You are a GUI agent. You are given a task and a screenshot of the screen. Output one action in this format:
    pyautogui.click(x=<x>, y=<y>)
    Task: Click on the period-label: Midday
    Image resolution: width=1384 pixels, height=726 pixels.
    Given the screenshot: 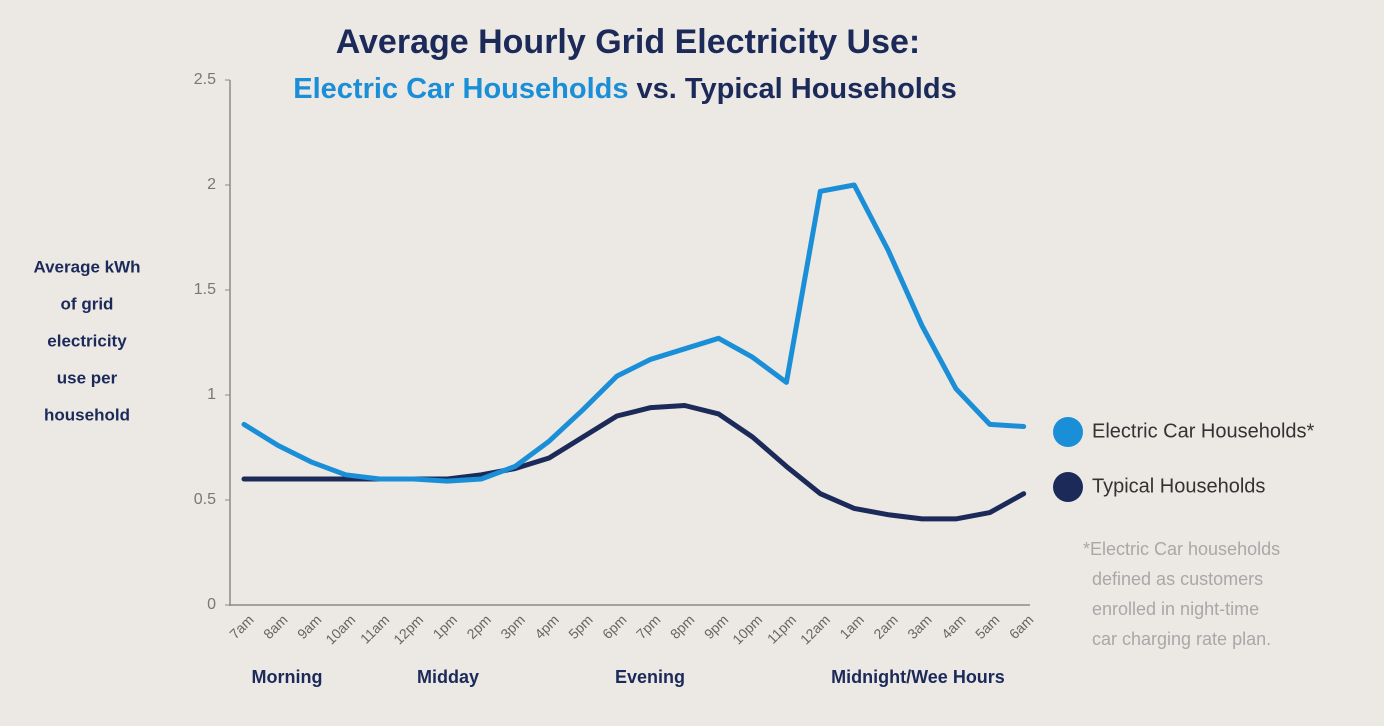 What is the action you would take?
    pyautogui.click(x=448, y=677)
    